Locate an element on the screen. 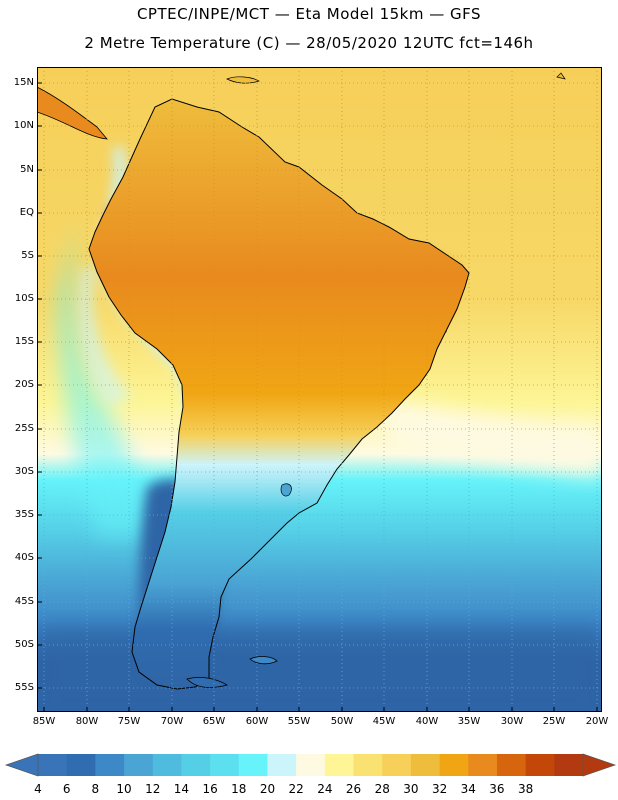 This screenshot has height=800, width=618. colorbar-label: 28 is located at coordinates (382, 789).